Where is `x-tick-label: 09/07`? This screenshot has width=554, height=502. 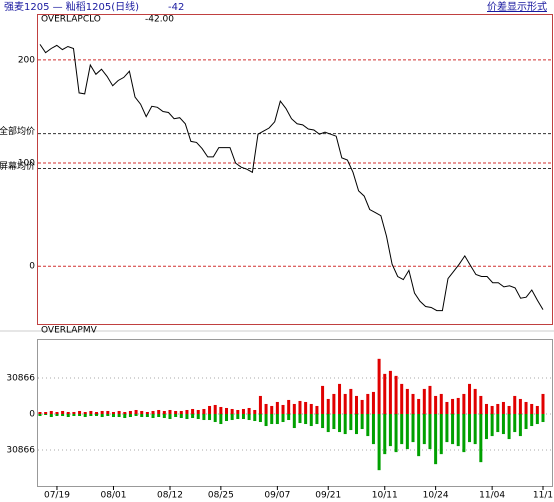
x-tick-label: 09/07 is located at coordinates (277, 496).